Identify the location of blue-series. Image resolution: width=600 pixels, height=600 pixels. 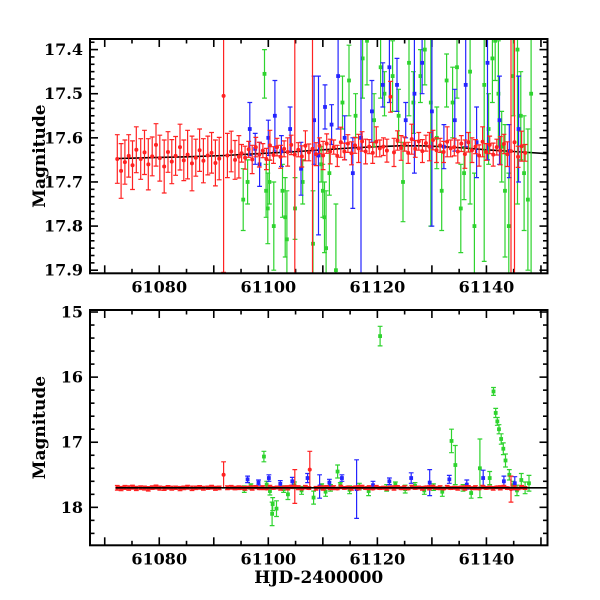
(381, 489).